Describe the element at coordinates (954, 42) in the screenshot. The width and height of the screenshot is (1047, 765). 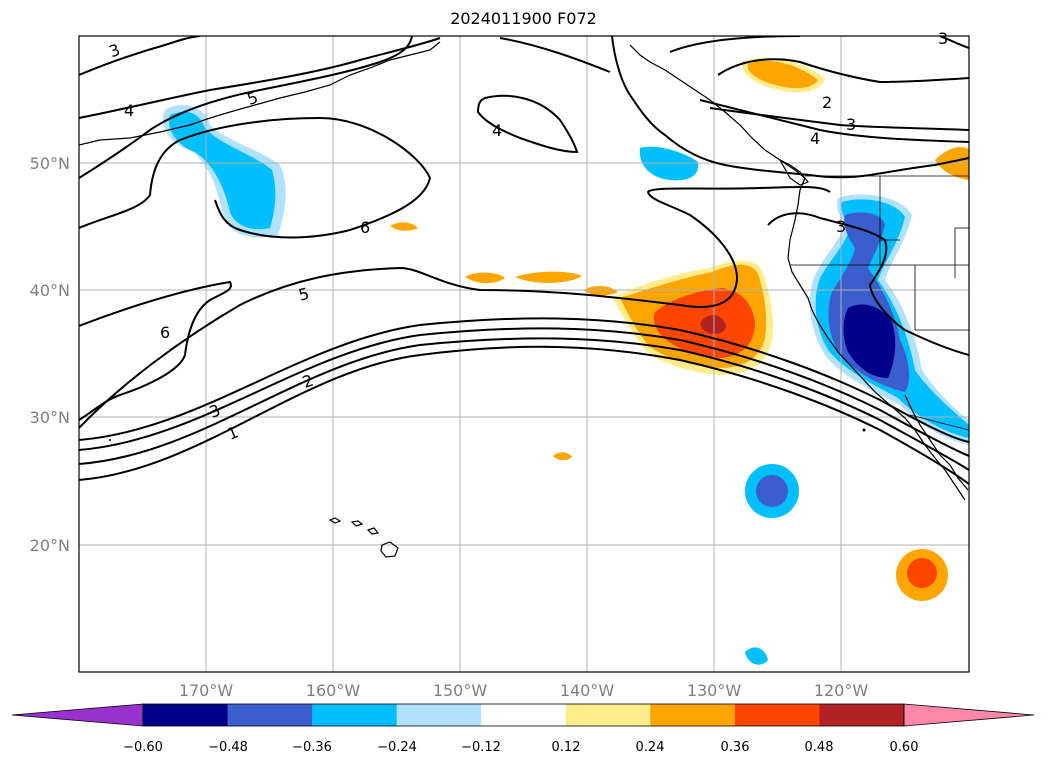
I see `contour-corner` at that location.